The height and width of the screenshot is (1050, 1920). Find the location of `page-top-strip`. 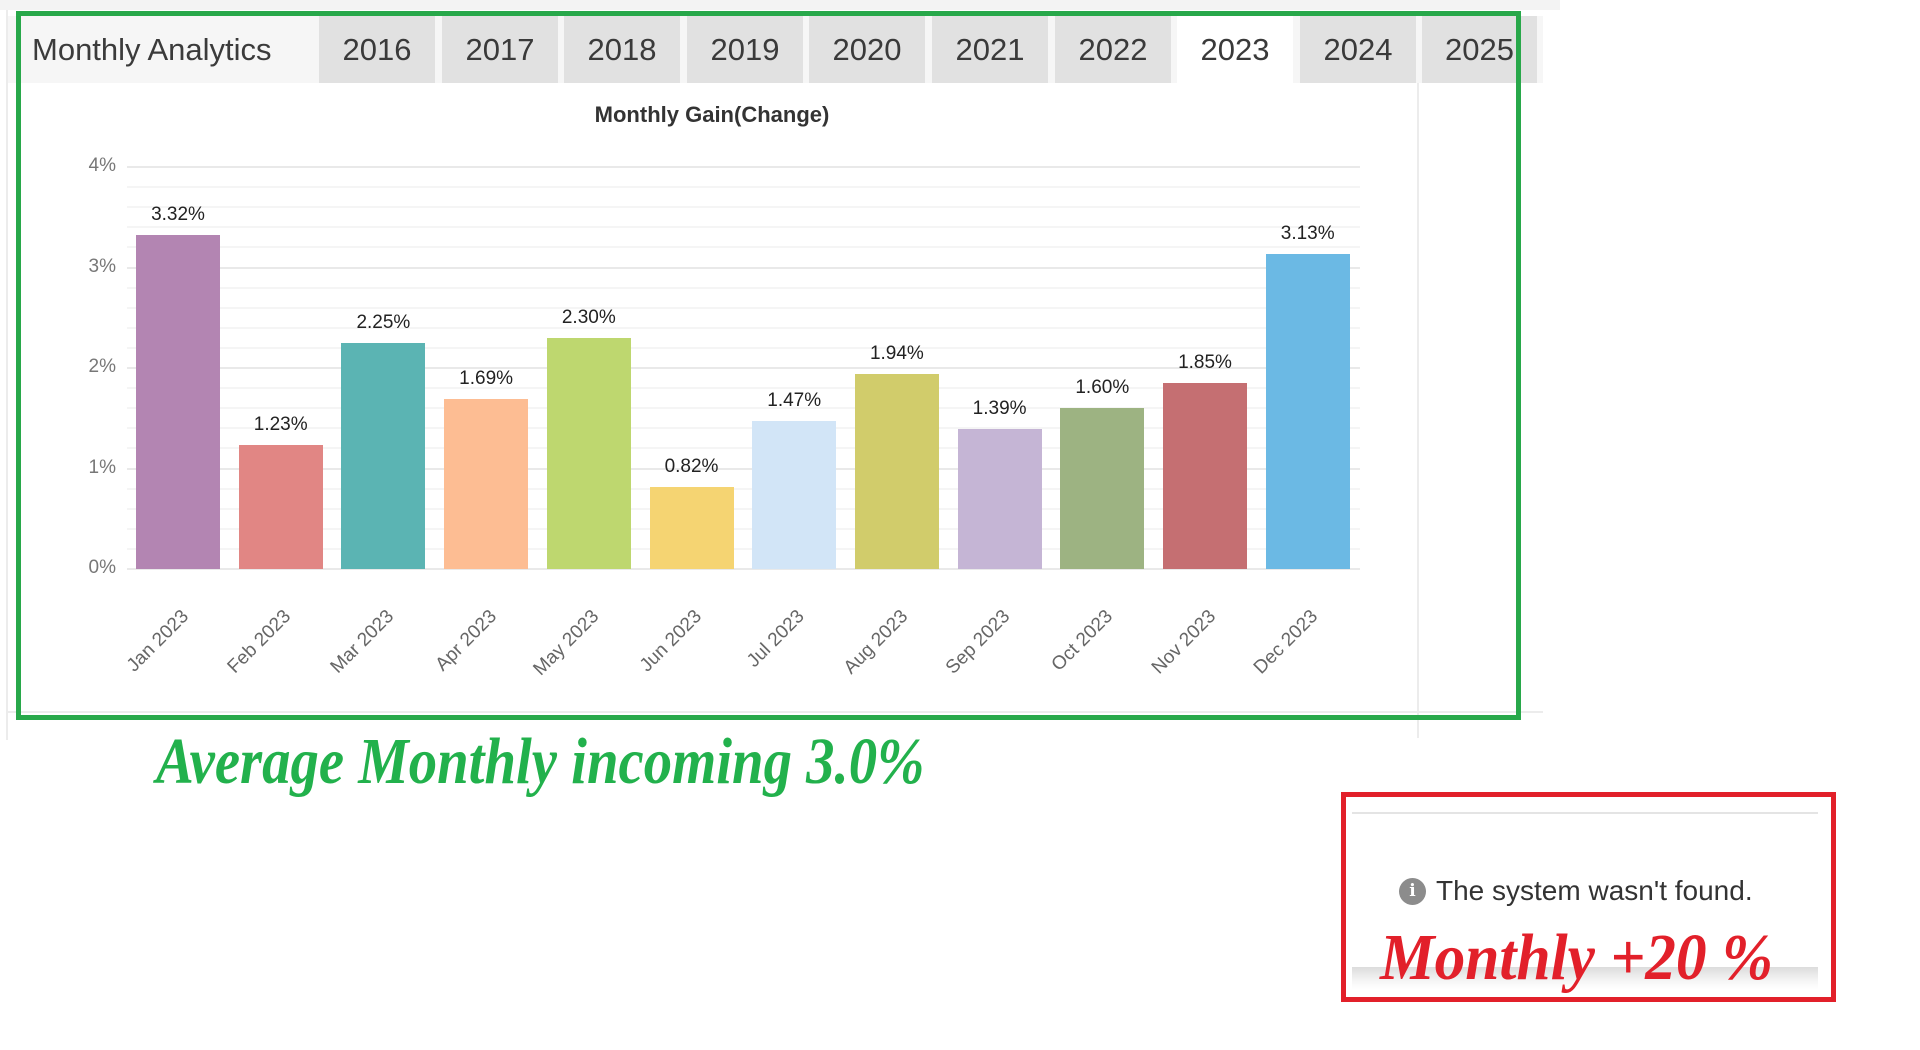

page-top-strip is located at coordinates (780, 5).